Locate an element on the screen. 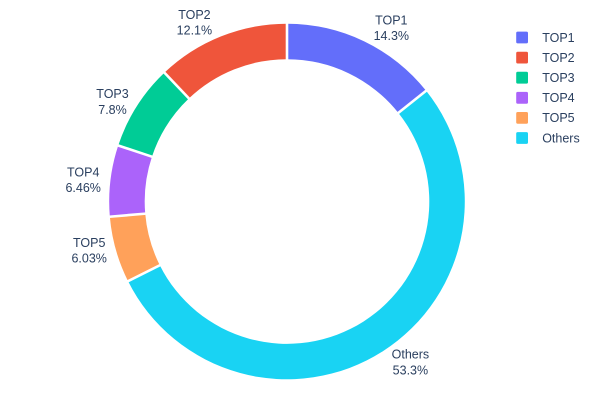 The width and height of the screenshot is (600, 400). svg-text: Others is located at coordinates (561, 138).